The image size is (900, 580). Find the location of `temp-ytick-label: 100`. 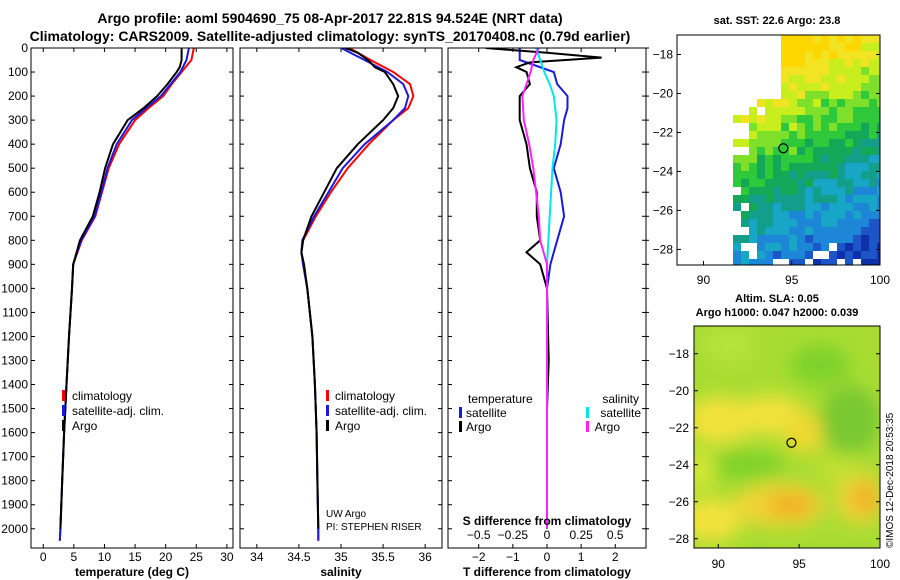

temp-ytick-label: 100 is located at coordinates (18, 72).